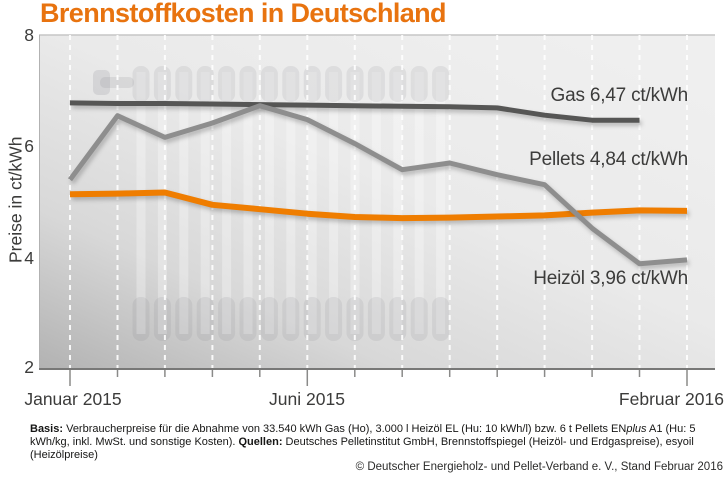  What do you see at coordinates (47, 429) in the screenshot?
I see `footnote-segment: Basis:` at bounding box center [47, 429].